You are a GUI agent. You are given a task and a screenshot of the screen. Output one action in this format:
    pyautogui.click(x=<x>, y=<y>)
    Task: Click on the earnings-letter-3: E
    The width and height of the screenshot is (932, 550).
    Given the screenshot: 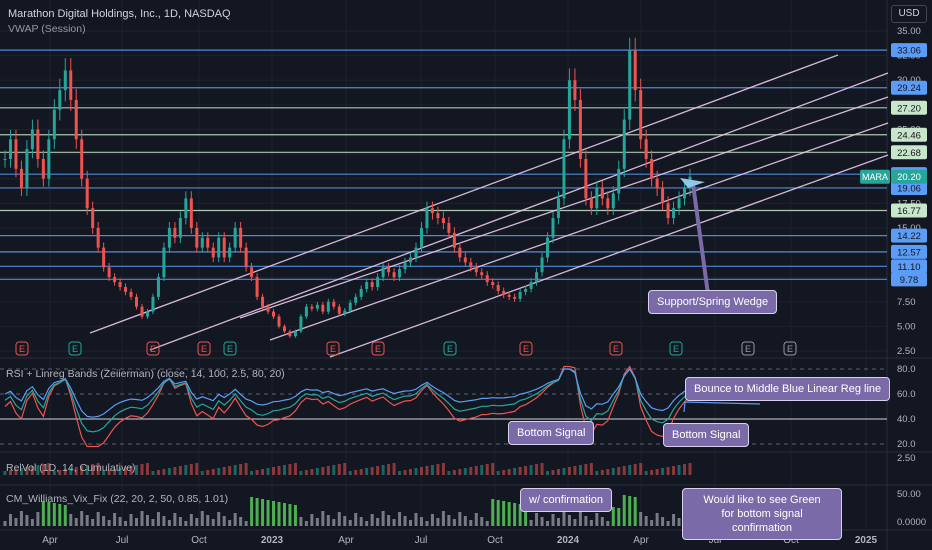 What is the action you would take?
    pyautogui.click(x=204, y=349)
    